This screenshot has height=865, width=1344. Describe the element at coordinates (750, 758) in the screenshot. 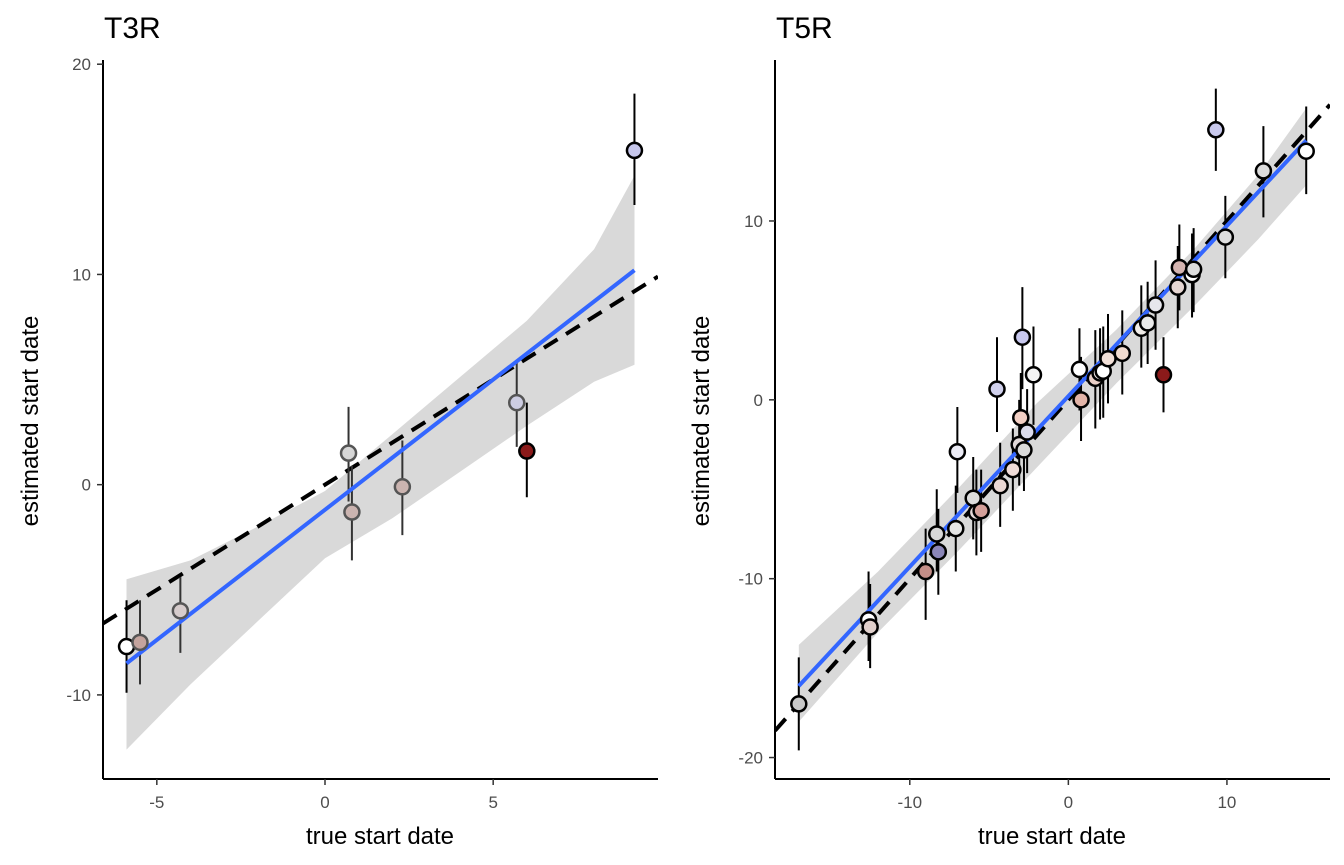

I see `y-tick-label: -20` at that location.